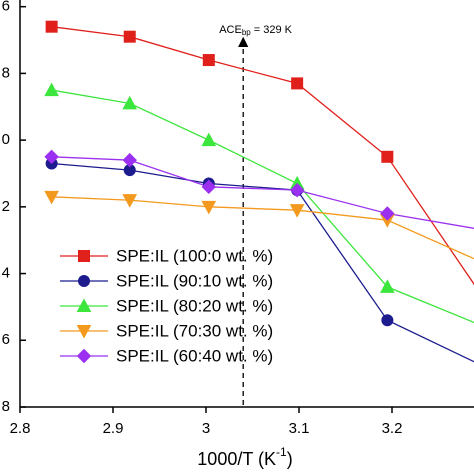 The image size is (474, 474). What do you see at coordinates (194, 280) in the screenshot?
I see `legend-label: SPE:IL (90:10 wt. %)` at bounding box center [194, 280].